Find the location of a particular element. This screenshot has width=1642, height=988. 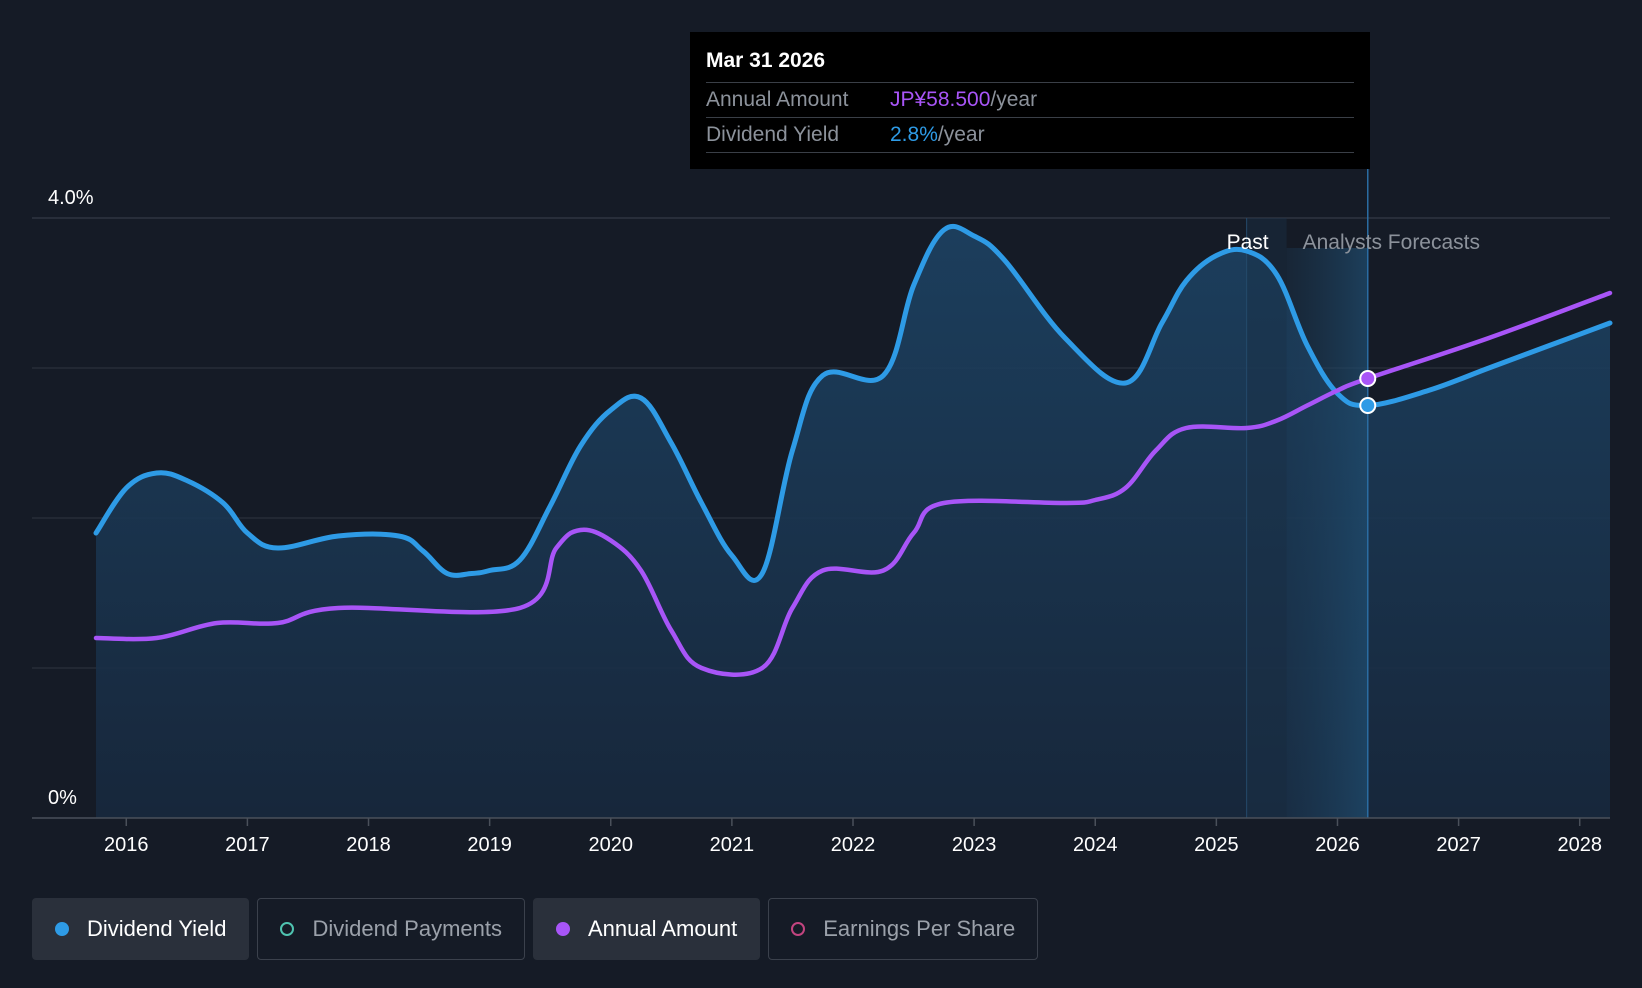

highlight-points is located at coordinates (1368, 392).